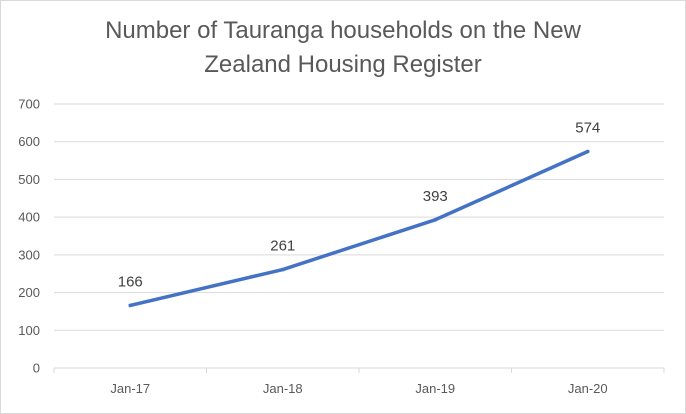  What do you see at coordinates (358, 388) in the screenshot?
I see `x-axis-tick-labels: Jan-17 Jan-18 Jan-19 Jan-20` at bounding box center [358, 388].